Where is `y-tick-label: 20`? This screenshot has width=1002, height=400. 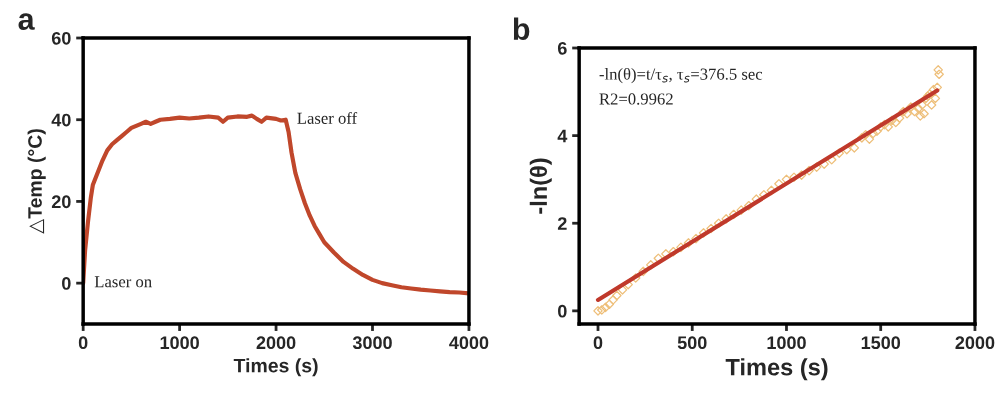
y-tick-label: 20 is located at coordinates (61, 202).